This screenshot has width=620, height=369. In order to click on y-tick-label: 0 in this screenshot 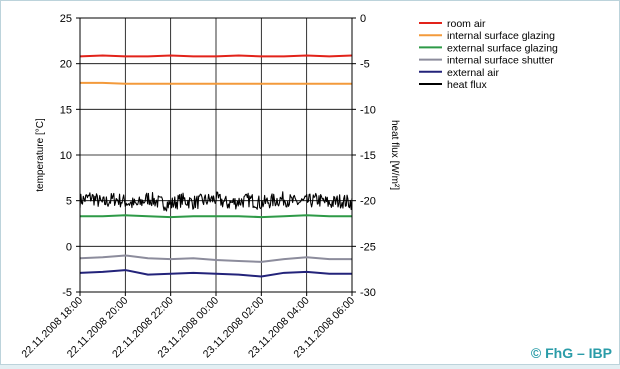, I will do `click(69, 247)`.